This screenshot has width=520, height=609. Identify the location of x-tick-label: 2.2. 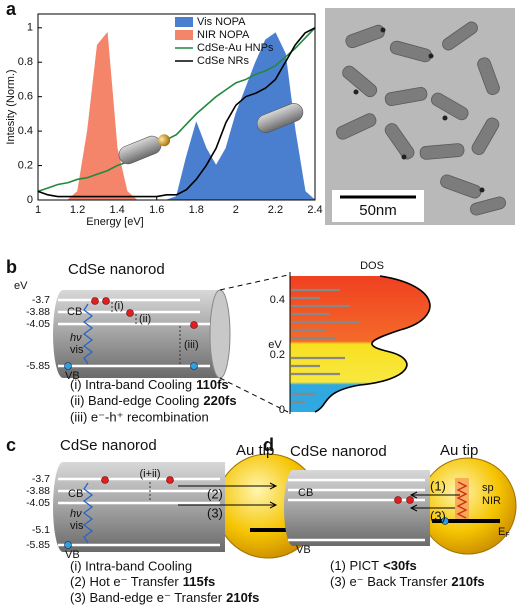
(275, 210).